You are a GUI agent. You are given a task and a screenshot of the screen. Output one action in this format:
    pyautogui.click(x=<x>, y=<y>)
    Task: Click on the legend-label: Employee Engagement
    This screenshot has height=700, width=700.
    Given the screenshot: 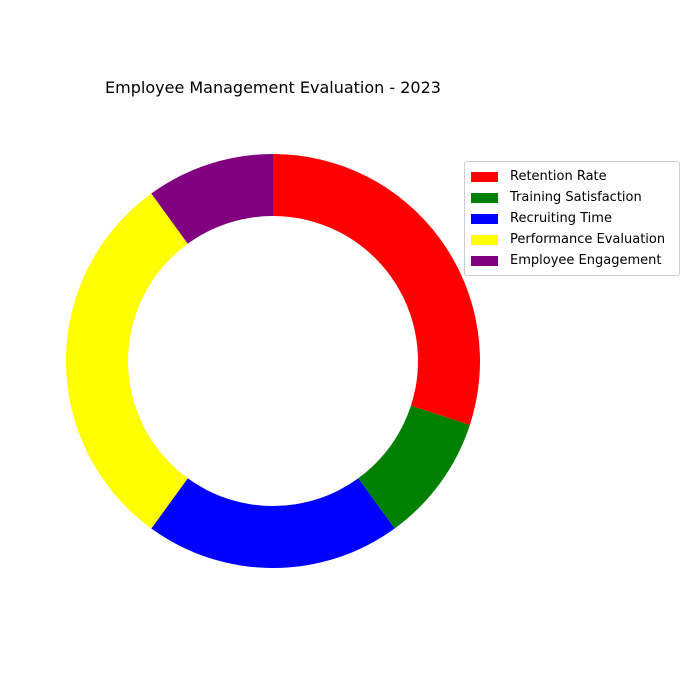 What is the action you would take?
    pyautogui.click(x=586, y=260)
    